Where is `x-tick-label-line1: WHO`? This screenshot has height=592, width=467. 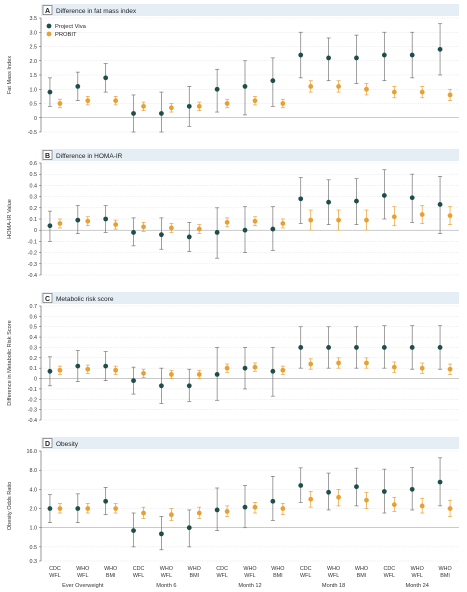
x-tick-label-line1: WHO is located at coordinates (277, 569).